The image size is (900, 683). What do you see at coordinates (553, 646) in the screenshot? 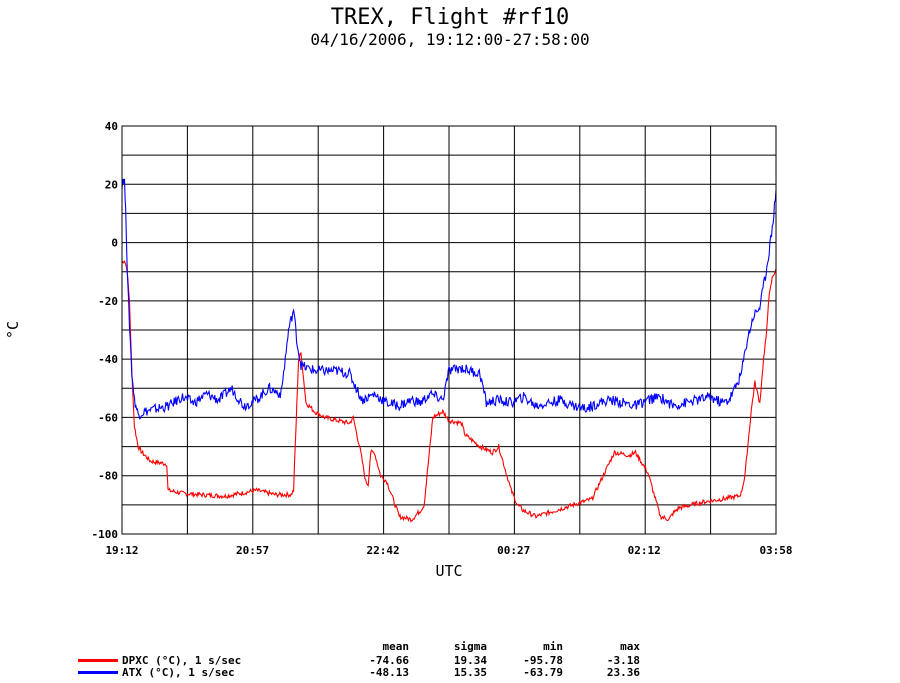
I see `stats-header-min: min` at bounding box center [553, 646].